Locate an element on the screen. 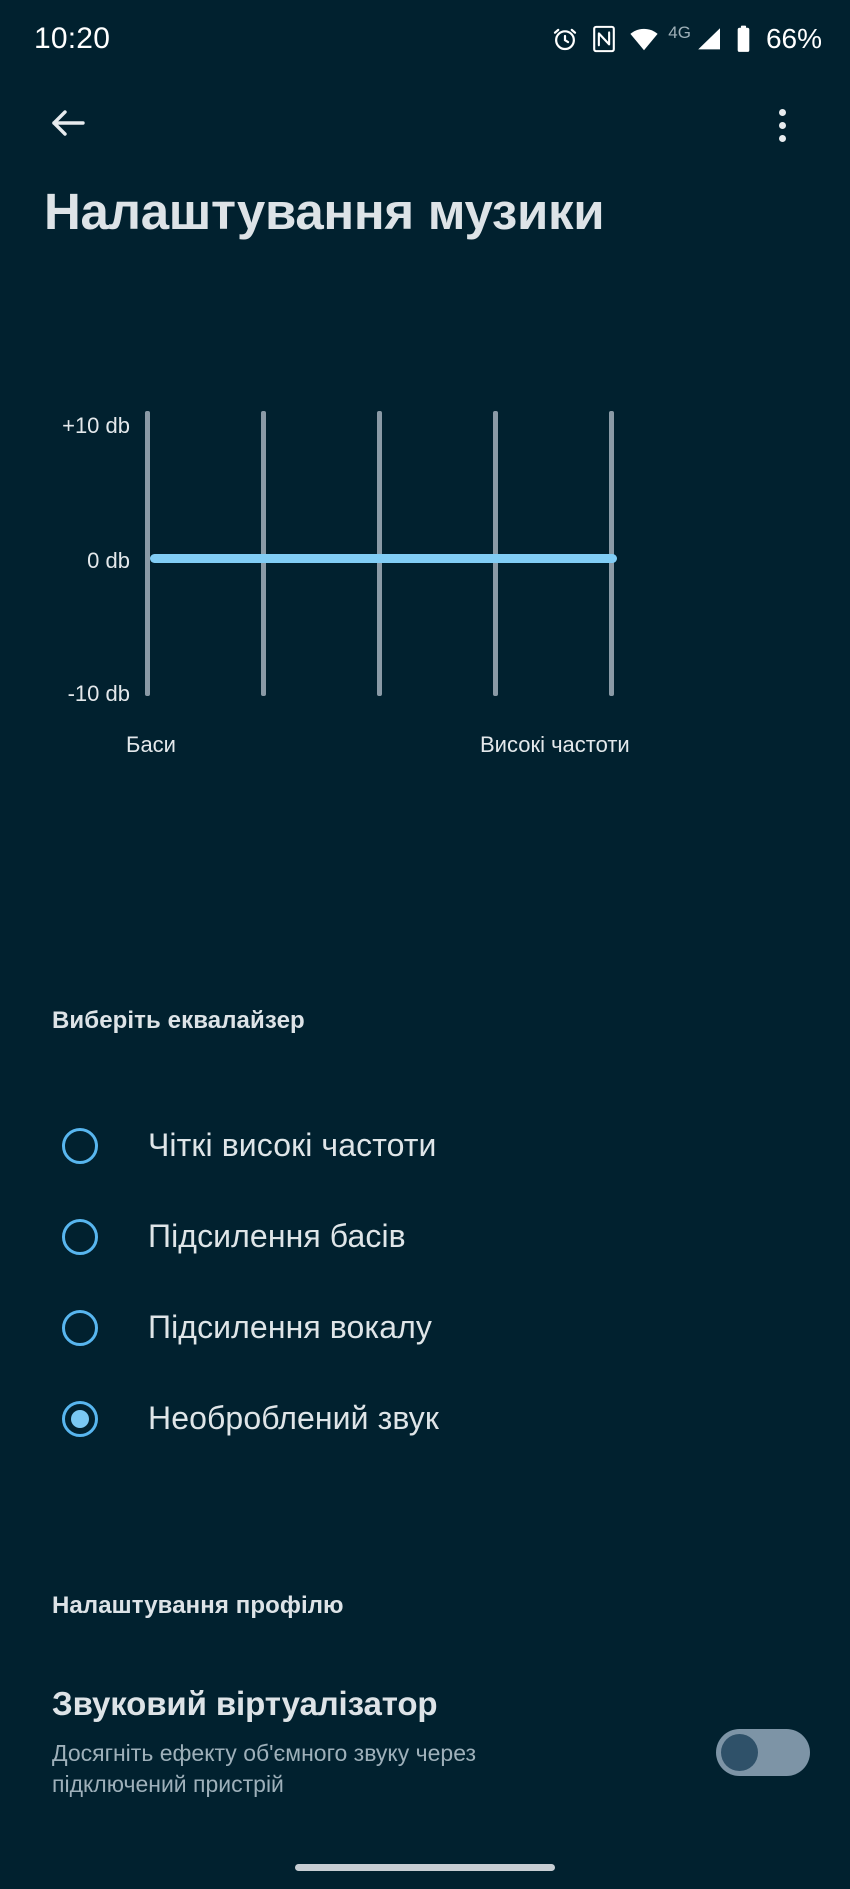  radio-option-vocal-boost: Підсилення вокалу is located at coordinates (425, 1327).